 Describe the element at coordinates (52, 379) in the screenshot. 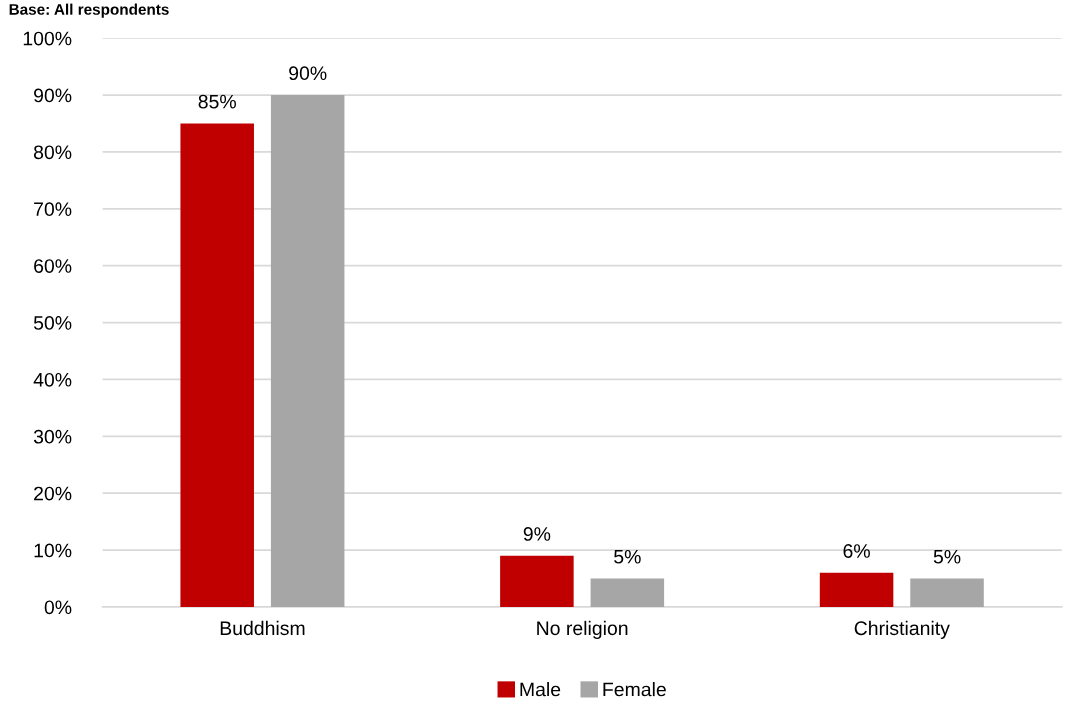

I see `y-tick-label: 40%` at that location.